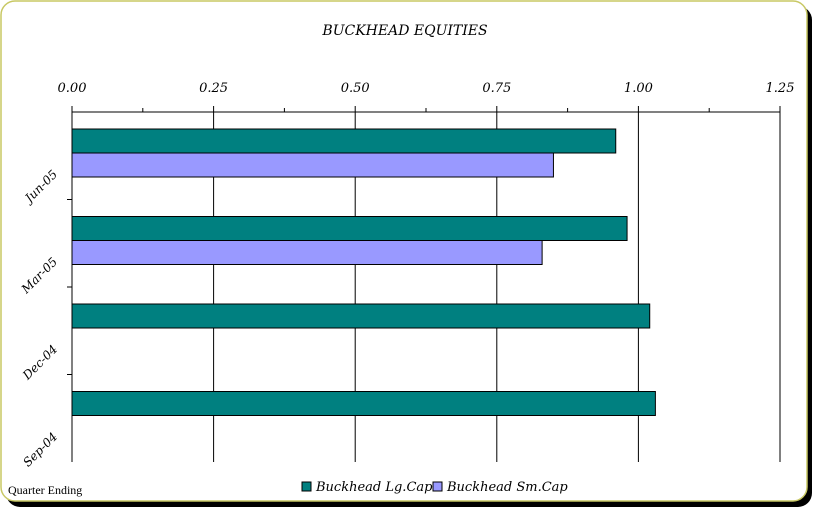 The width and height of the screenshot is (814, 514). Describe the element at coordinates (496, 88) in the screenshot. I see `x-tick-label: 0.75` at that location.